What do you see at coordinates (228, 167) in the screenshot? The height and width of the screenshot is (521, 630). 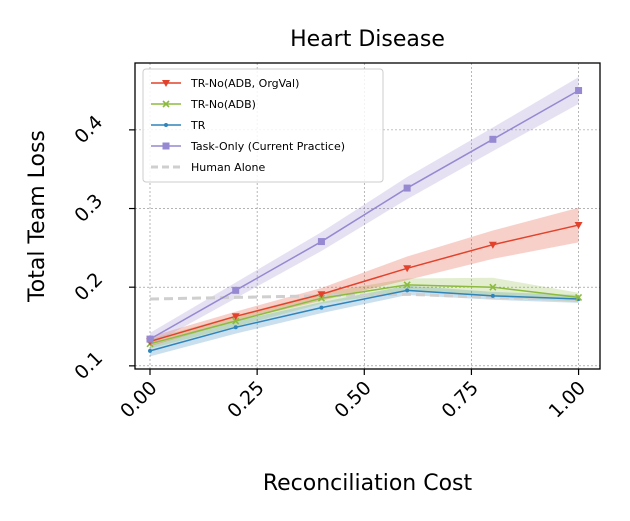 I see `legend-label: Human Alone` at bounding box center [228, 167].